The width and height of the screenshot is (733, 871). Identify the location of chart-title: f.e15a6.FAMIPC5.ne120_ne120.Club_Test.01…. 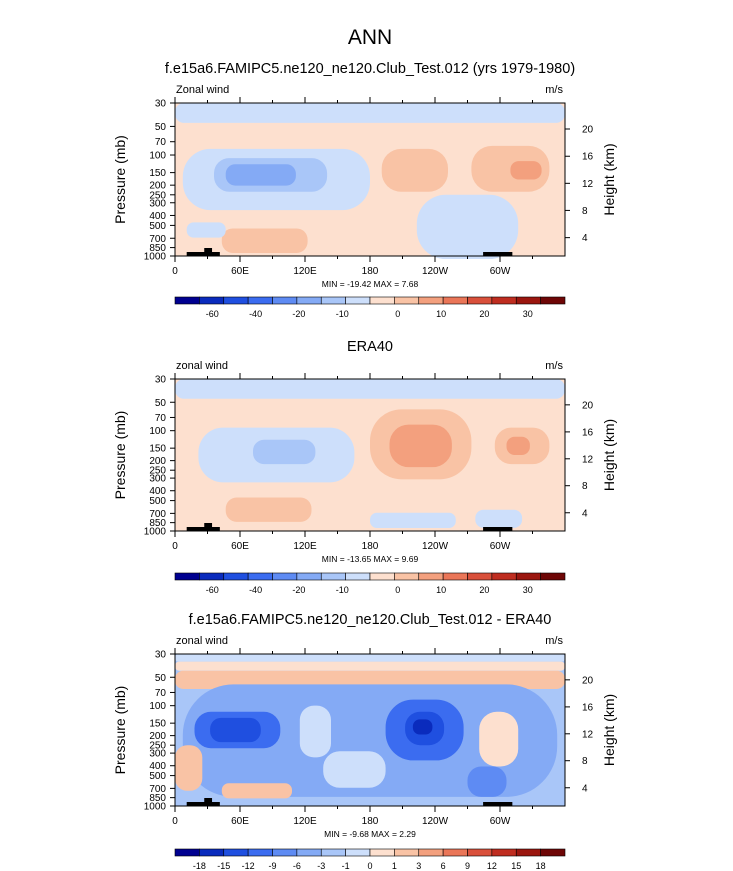
(370, 69).